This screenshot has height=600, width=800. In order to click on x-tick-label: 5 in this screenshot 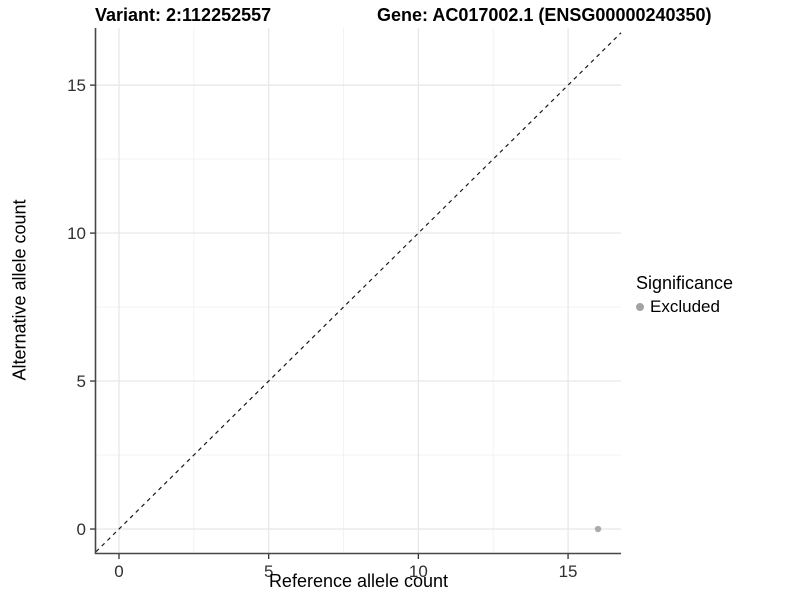, I will do `click(268, 571)`.